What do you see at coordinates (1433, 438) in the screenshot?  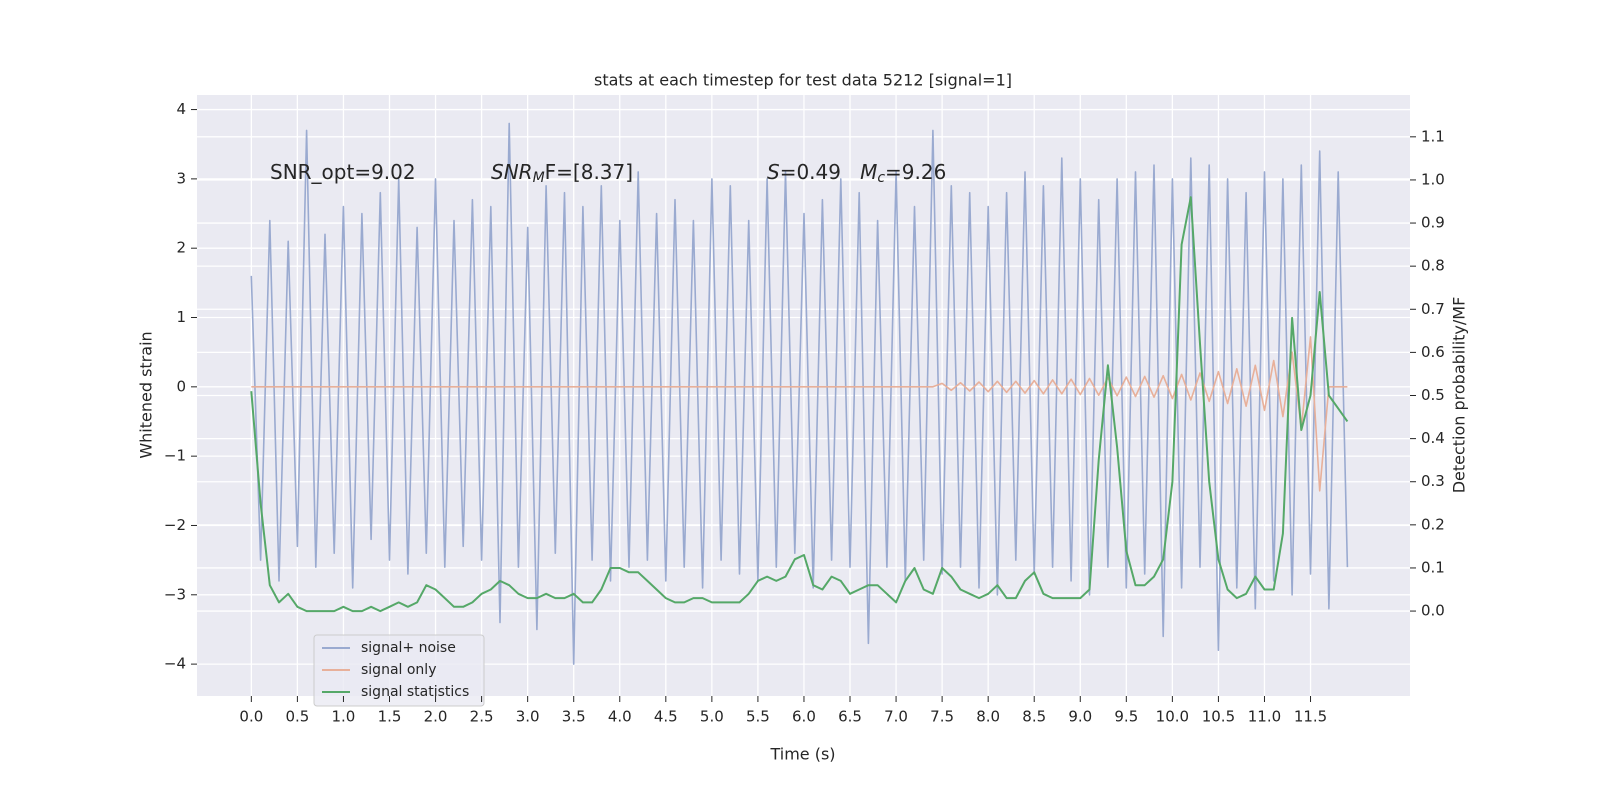 I see `y2-tick-label: 0.4` at bounding box center [1433, 438].